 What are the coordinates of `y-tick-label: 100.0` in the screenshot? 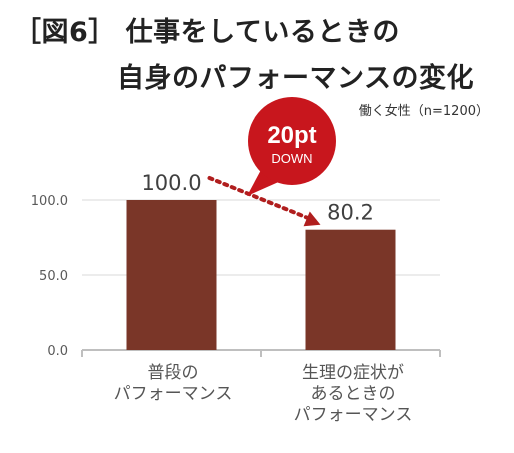 It's located at (49, 201).